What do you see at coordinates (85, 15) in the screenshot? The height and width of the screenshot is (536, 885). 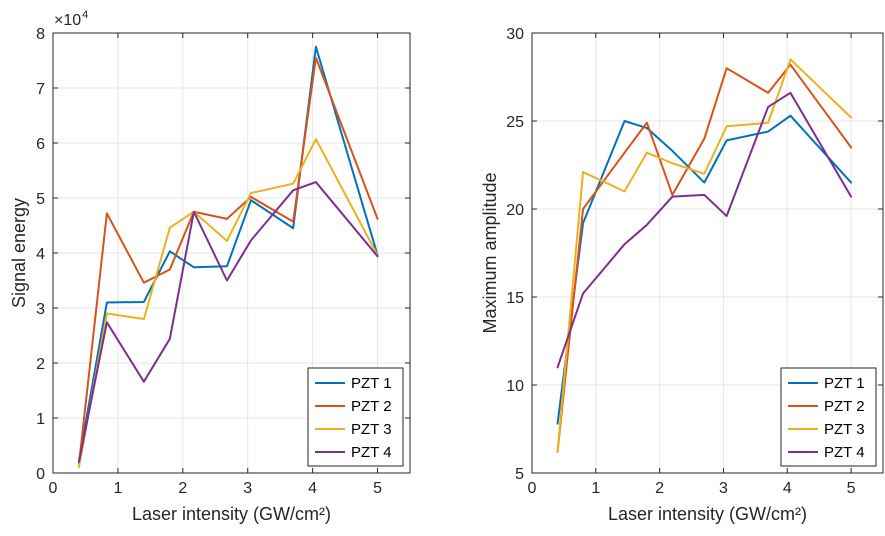 I see `y-exponent-power: 4` at bounding box center [85, 15].